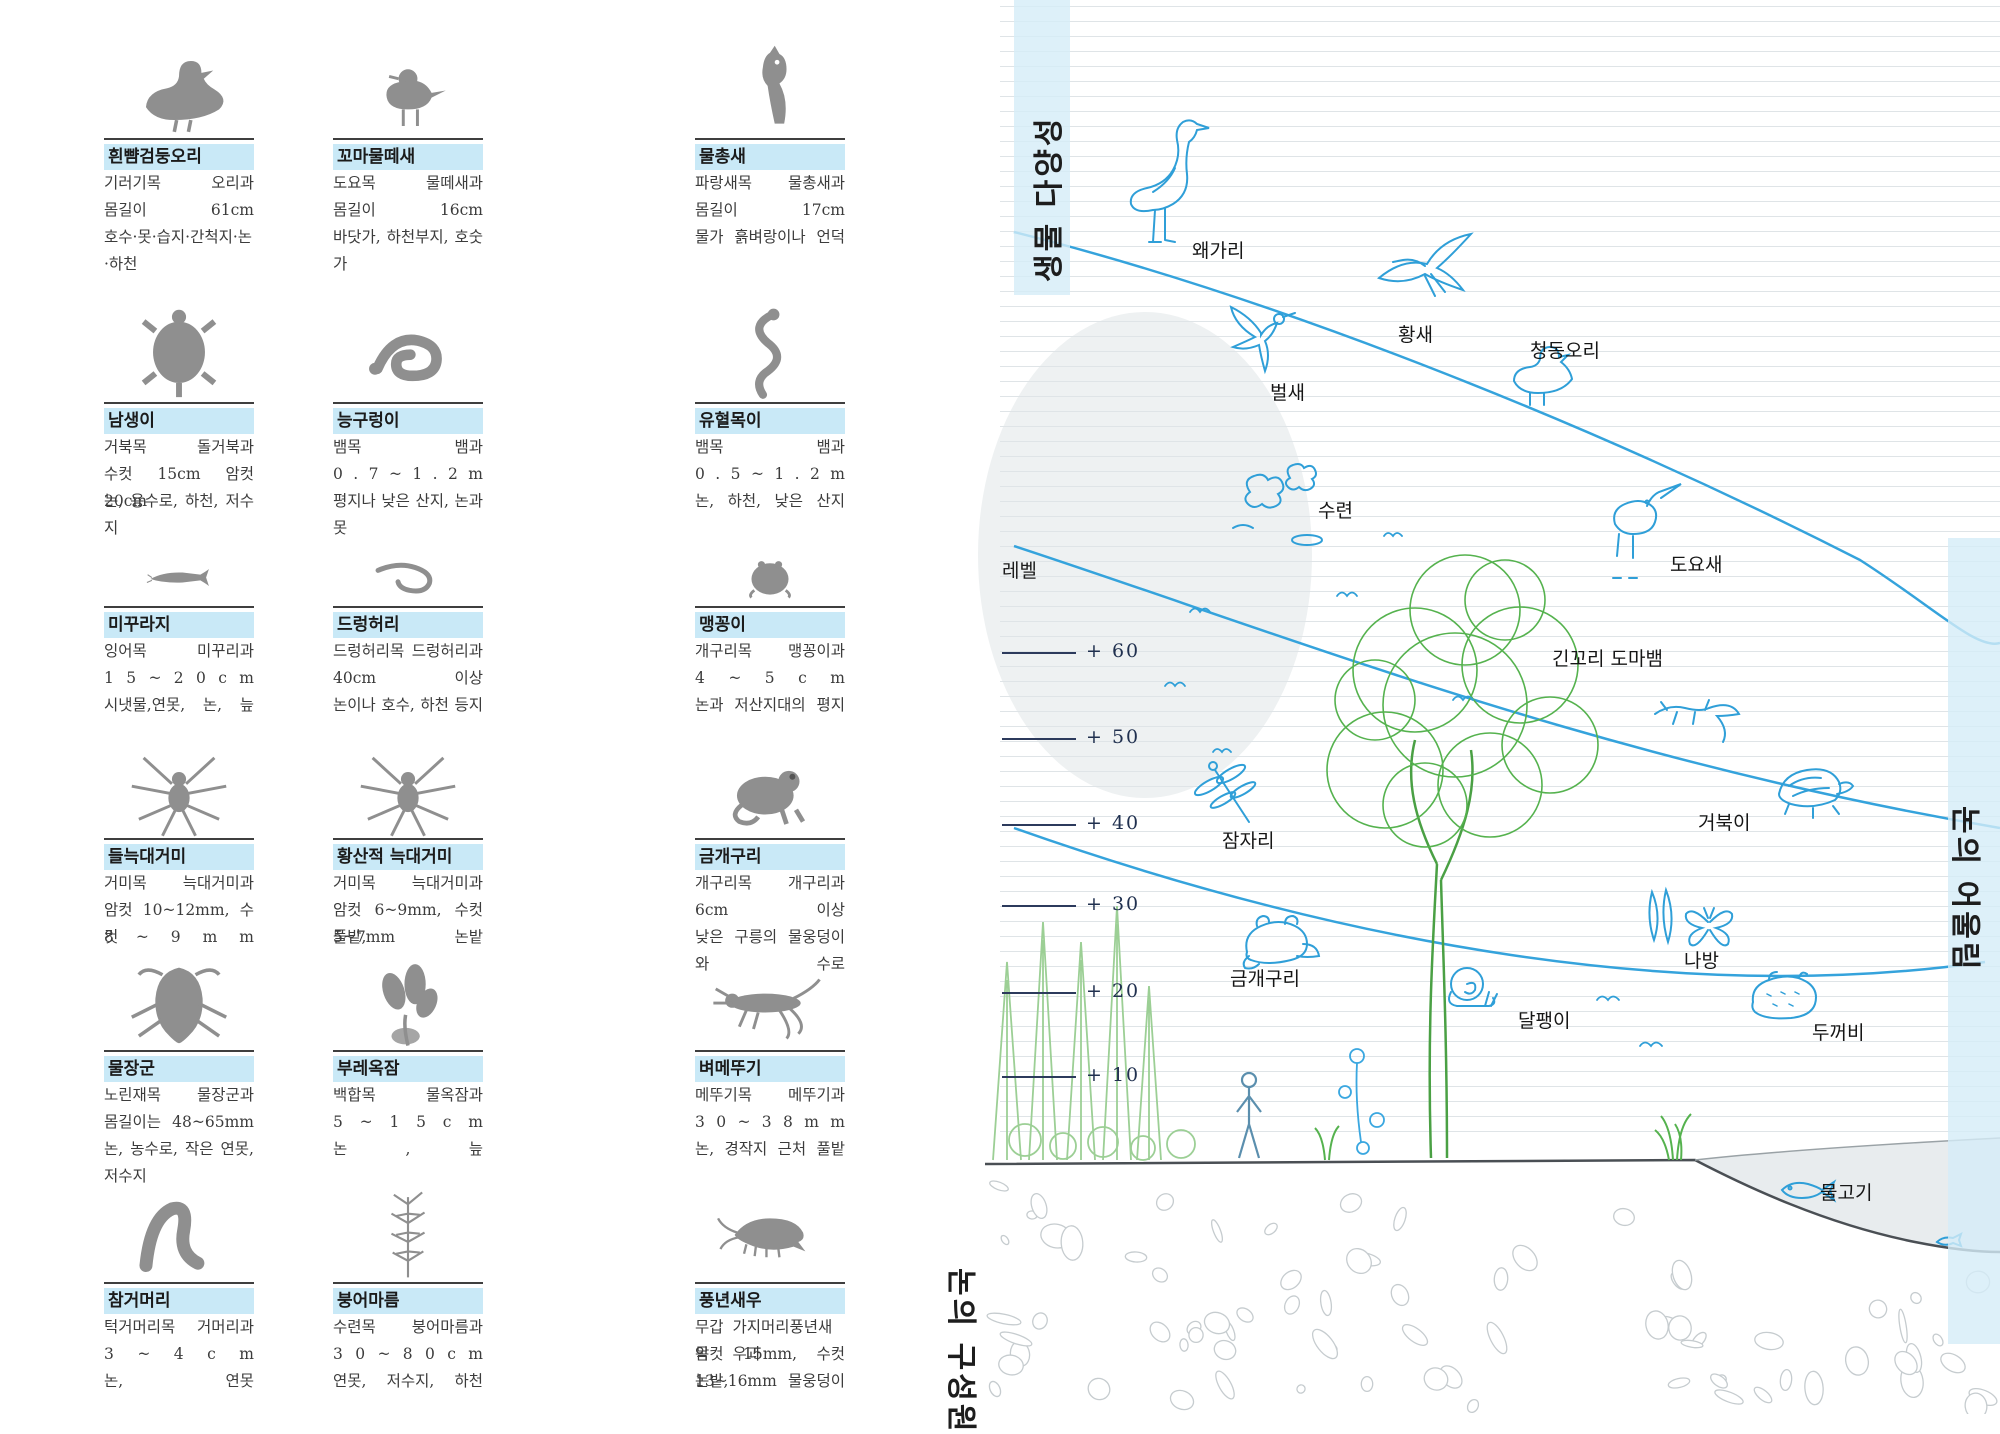 The width and height of the screenshot is (2000, 1434). Describe the element at coordinates (225, 1095) in the screenshot. I see `card-row-right: 물장군과` at that location.